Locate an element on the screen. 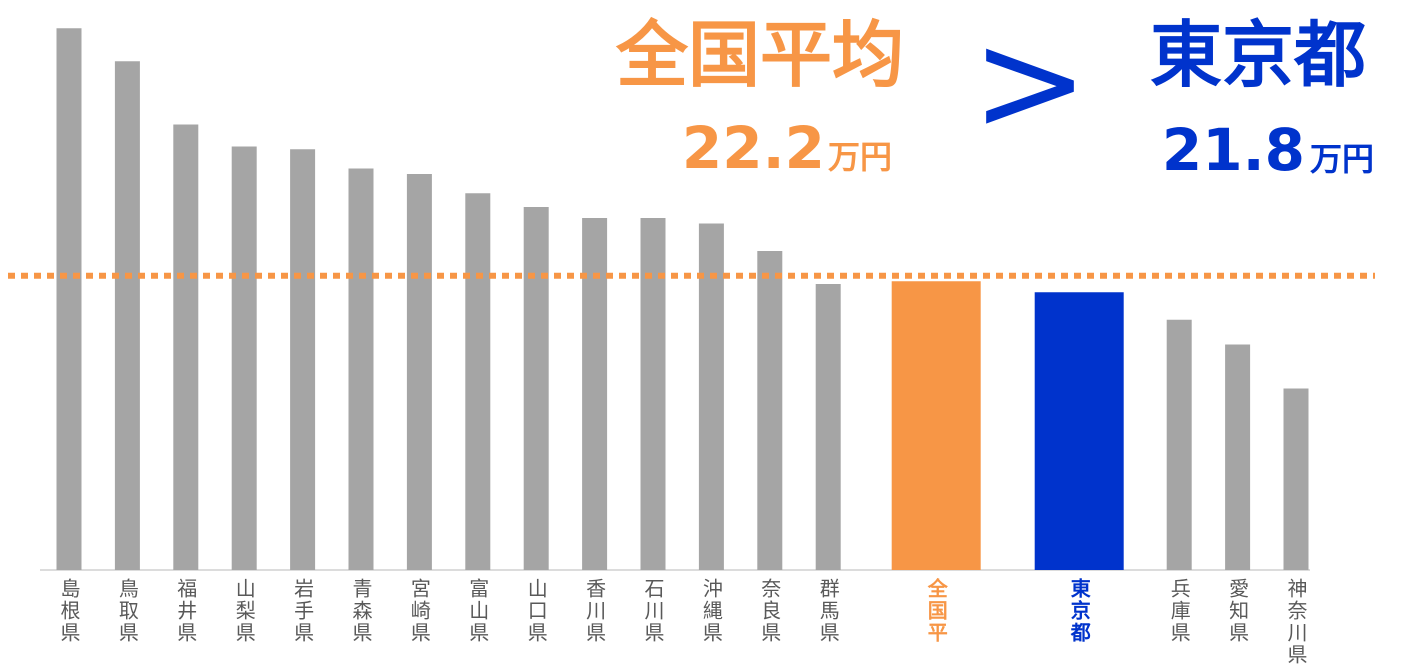 This screenshot has height=664, width=1419. x-tick-label: 島根県 is located at coordinates (69, 611).